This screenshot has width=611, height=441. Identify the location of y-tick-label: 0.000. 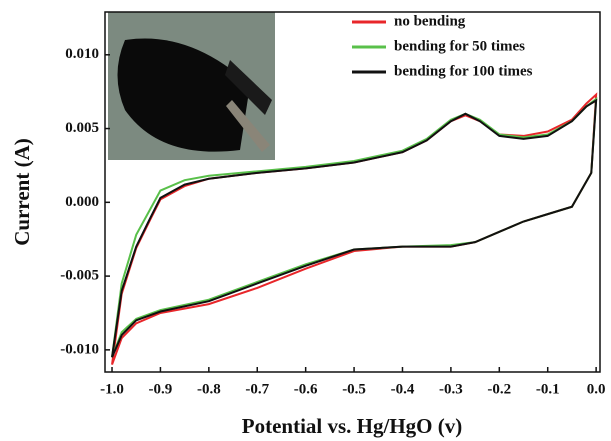
(82, 202).